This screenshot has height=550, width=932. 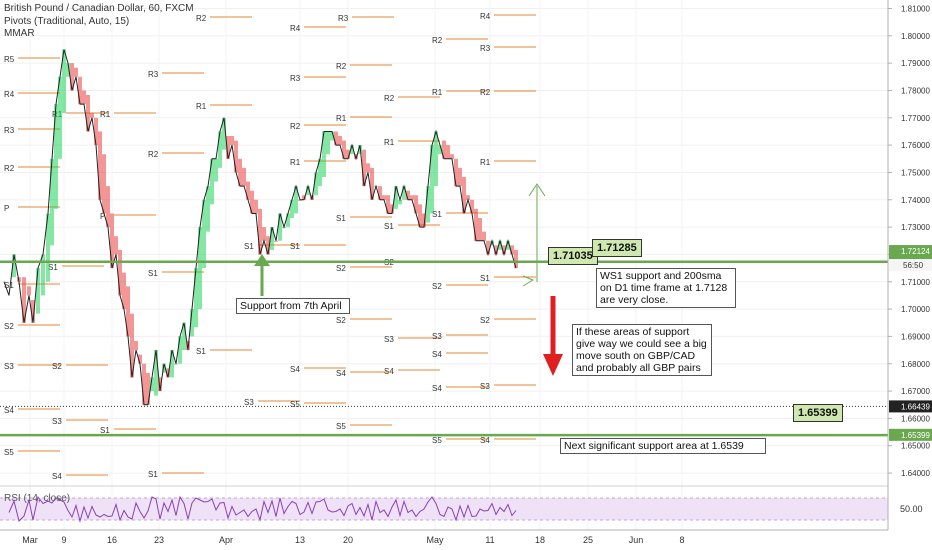 I want to click on y-tick-label: 1.67000, so click(x=915, y=391).